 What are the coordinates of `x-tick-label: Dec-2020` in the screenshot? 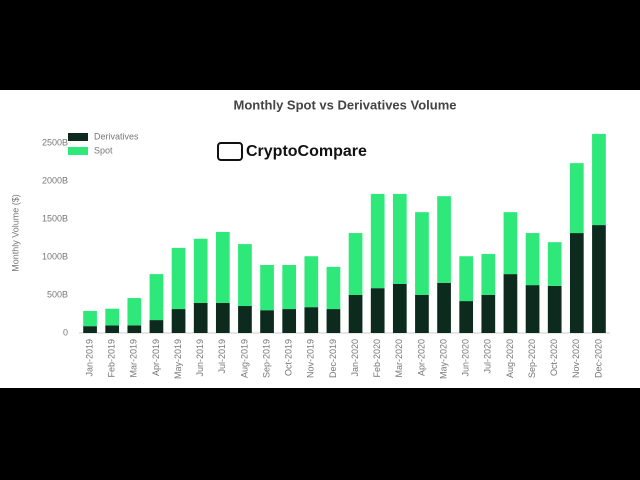 It's located at (598, 358).